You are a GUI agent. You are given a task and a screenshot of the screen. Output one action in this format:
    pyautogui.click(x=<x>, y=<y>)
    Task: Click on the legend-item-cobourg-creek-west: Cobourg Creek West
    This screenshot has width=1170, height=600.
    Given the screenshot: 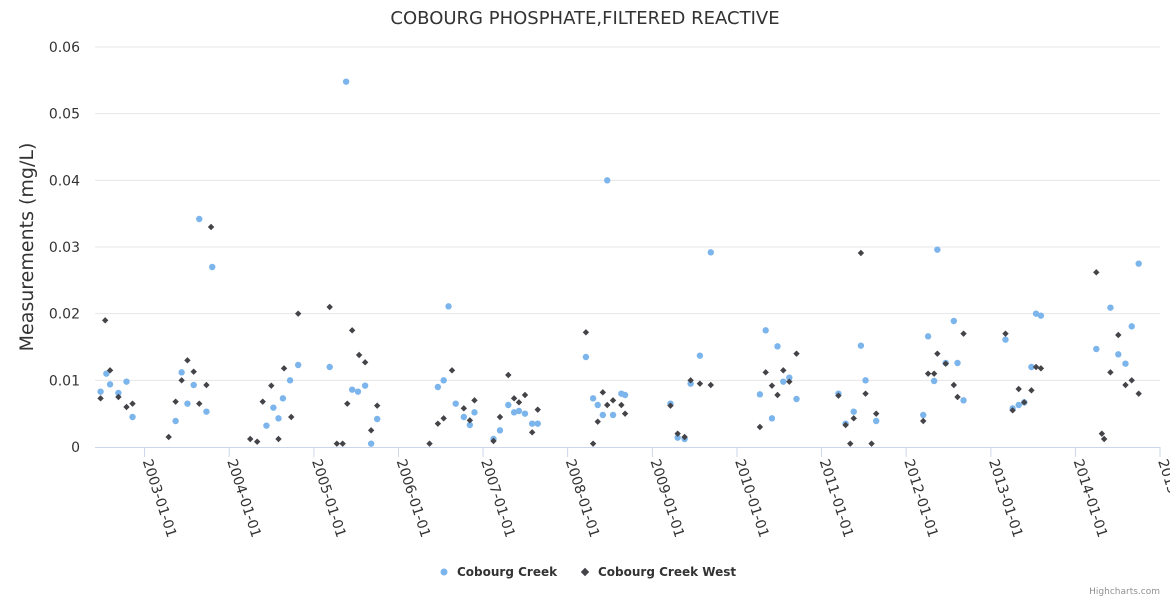 What is the action you would take?
    pyautogui.click(x=658, y=572)
    